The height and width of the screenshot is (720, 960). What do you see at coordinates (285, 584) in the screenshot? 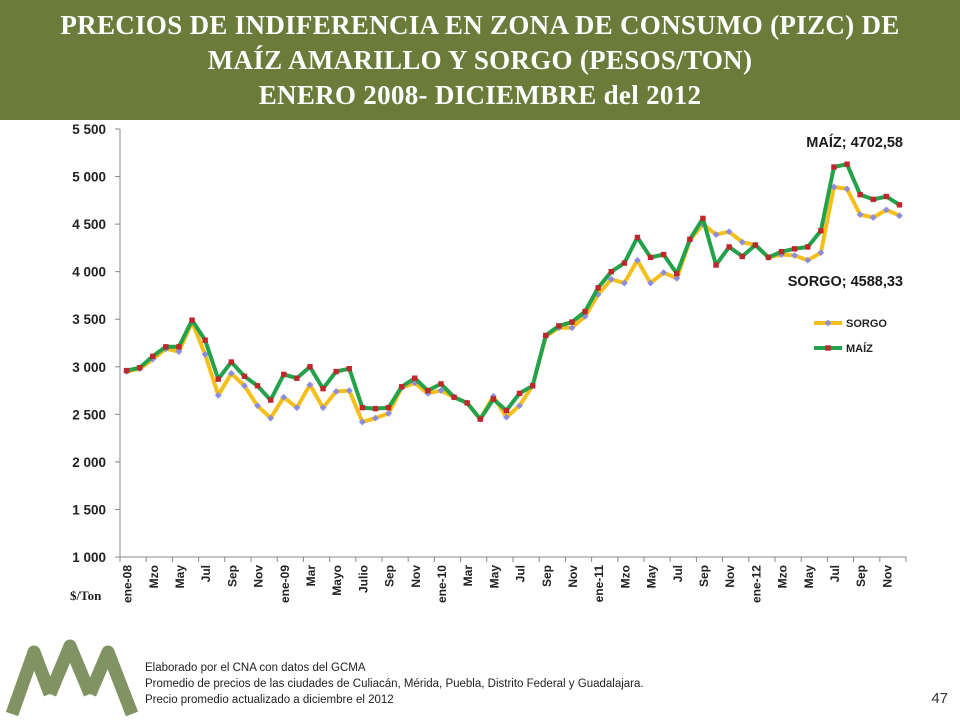
I see `x-tick-label: ene-09` at bounding box center [285, 584].